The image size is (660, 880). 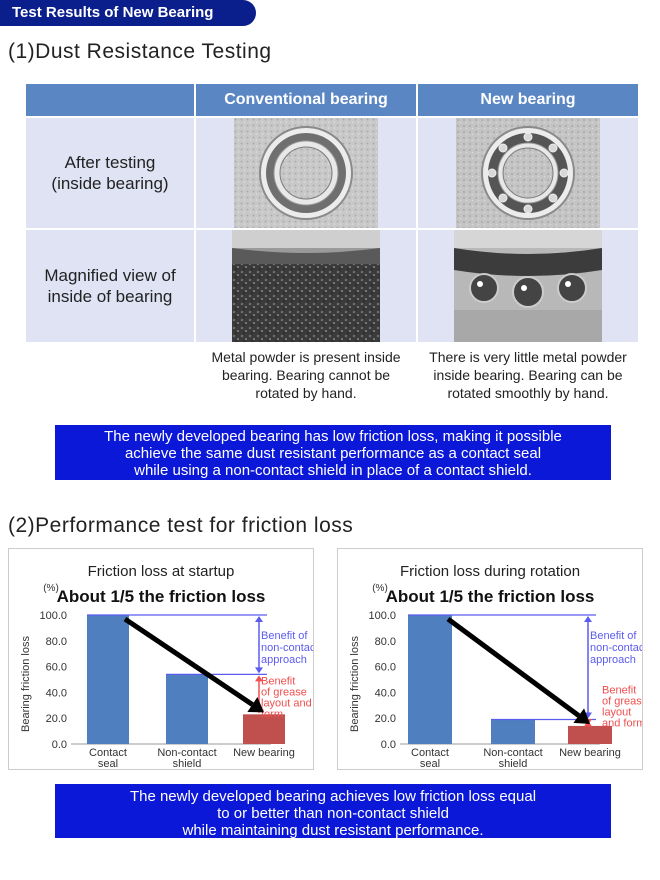 I want to click on chart-title: Friction loss during rotation, so click(x=490, y=571).